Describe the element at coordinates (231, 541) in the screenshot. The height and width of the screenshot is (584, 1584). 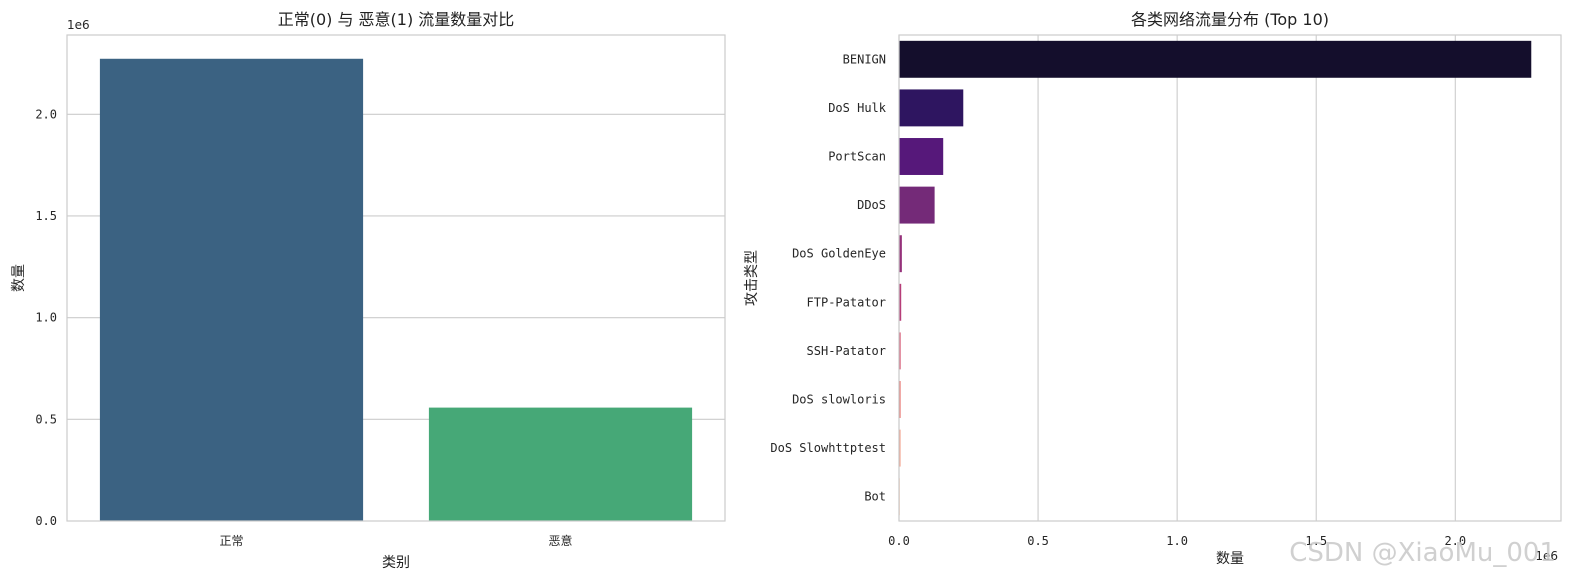
I see `left-x-tick-label: 正常` at that location.